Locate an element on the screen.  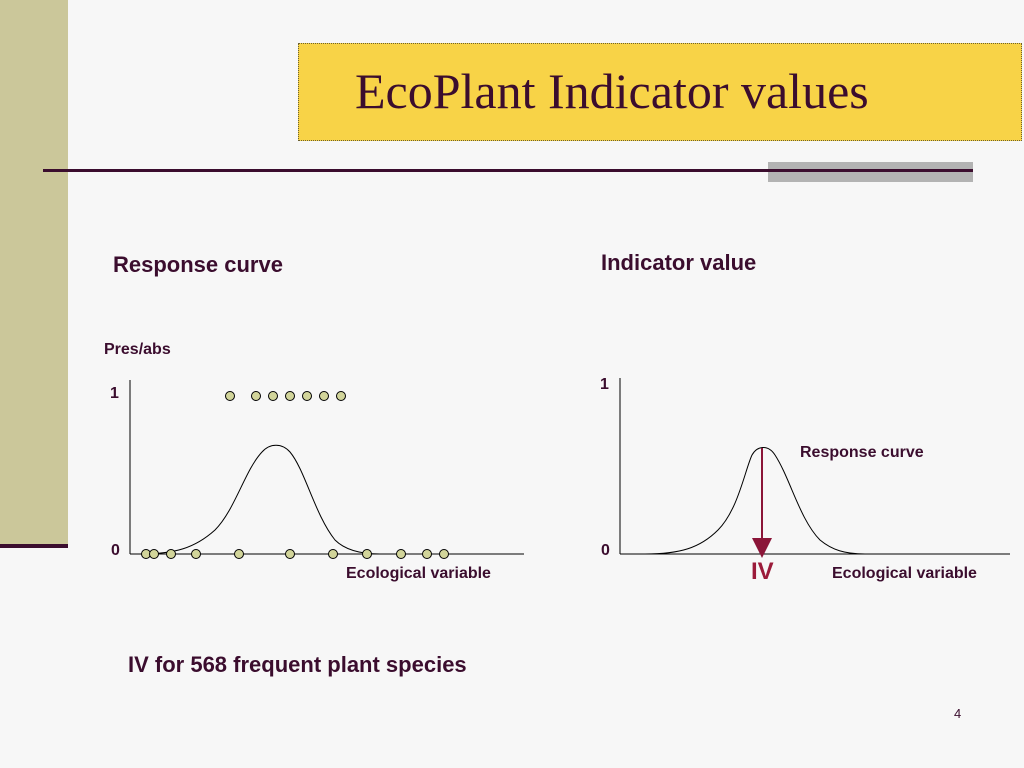
right-heading: Indicator value is located at coordinates (679, 262).